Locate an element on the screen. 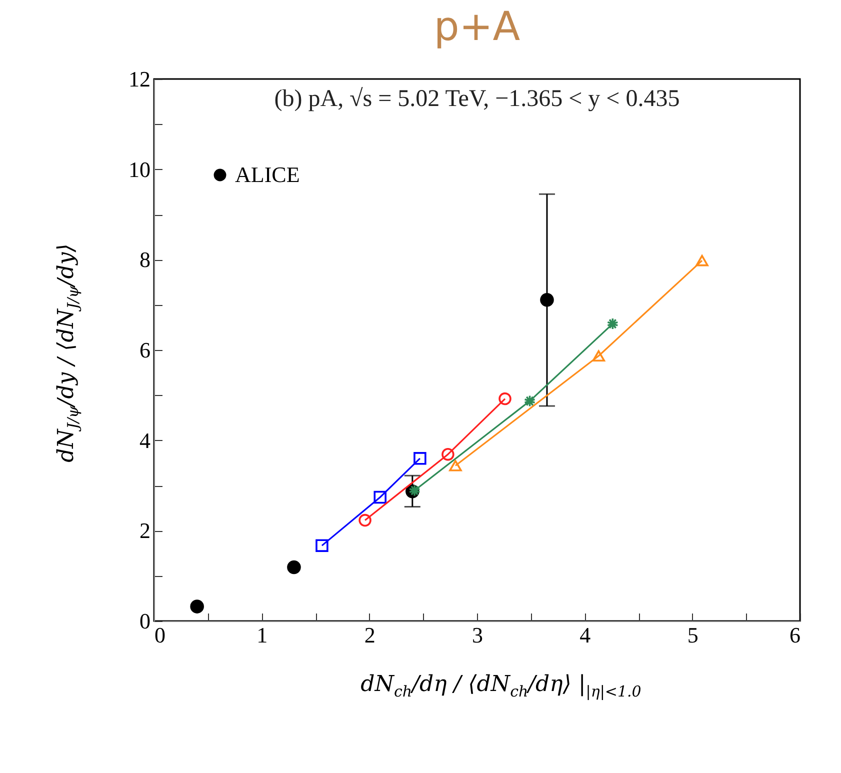 The width and height of the screenshot is (841, 773). y-tick-label: 10 is located at coordinates (139, 169).